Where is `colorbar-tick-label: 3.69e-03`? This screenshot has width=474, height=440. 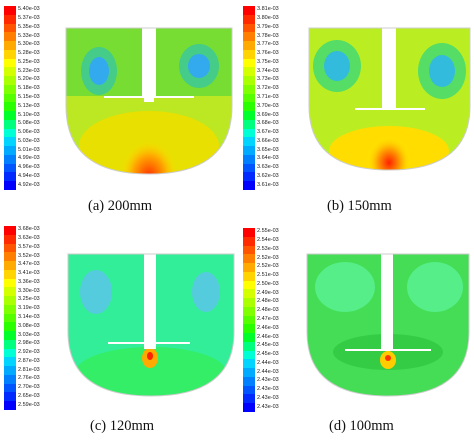
colorbar-tick-label: 3.69e-03 is located at coordinates (268, 114).